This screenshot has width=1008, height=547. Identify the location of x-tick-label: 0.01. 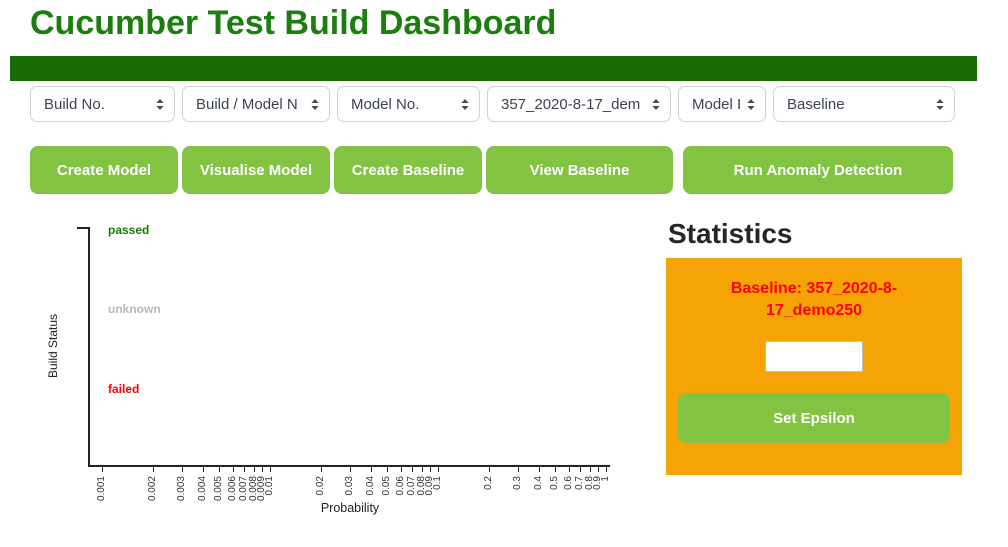
(269, 486).